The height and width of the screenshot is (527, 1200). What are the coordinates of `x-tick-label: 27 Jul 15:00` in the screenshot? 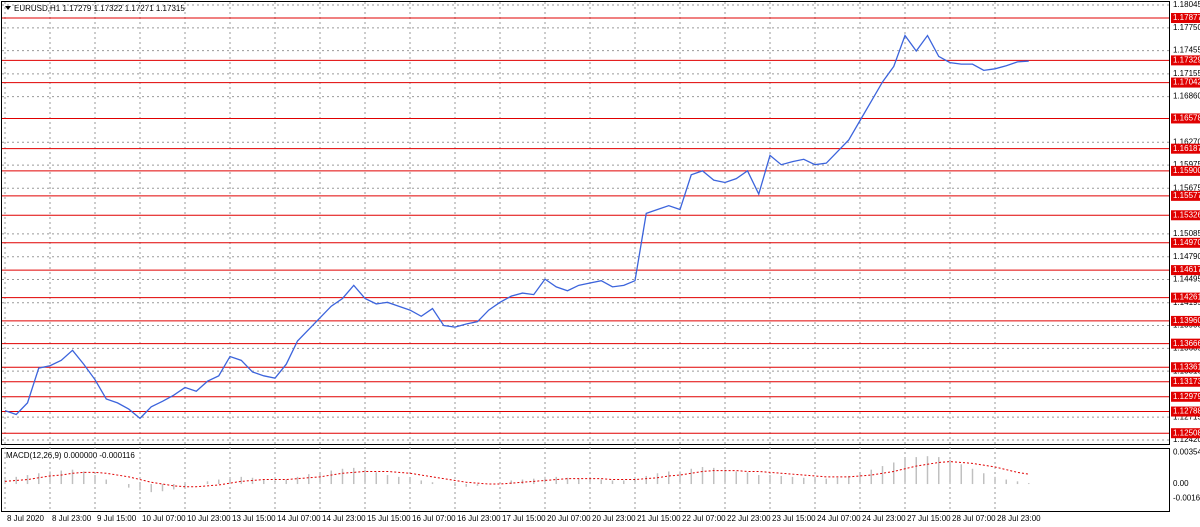 It's located at (929, 518).